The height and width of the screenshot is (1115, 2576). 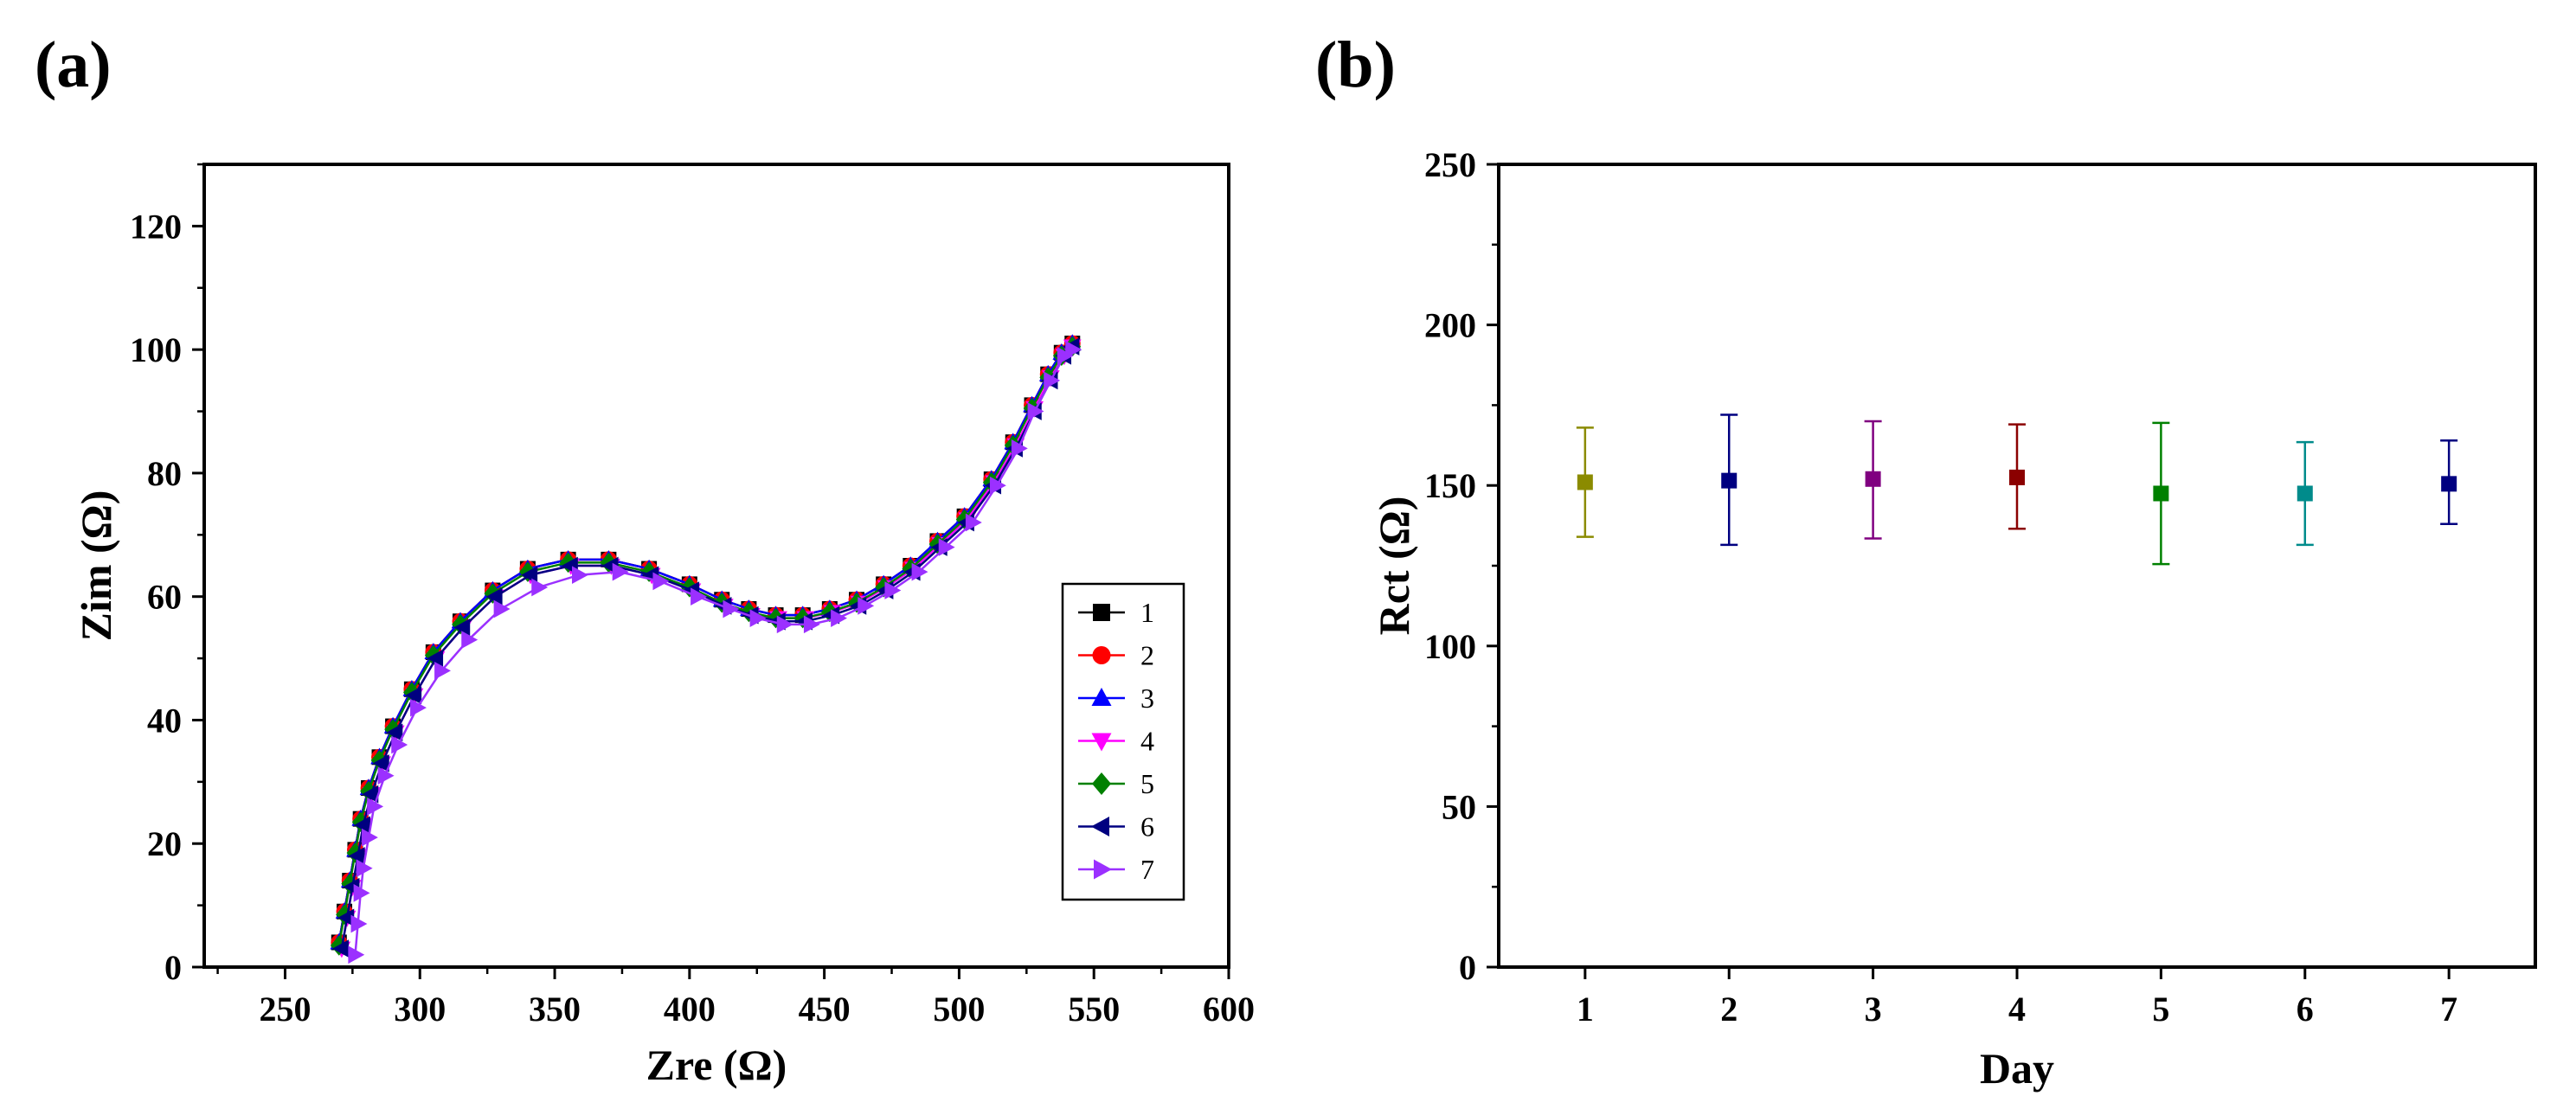 What do you see at coordinates (1229, 1009) in the screenshot?
I see `plot-a-x-tick-label: 600` at bounding box center [1229, 1009].